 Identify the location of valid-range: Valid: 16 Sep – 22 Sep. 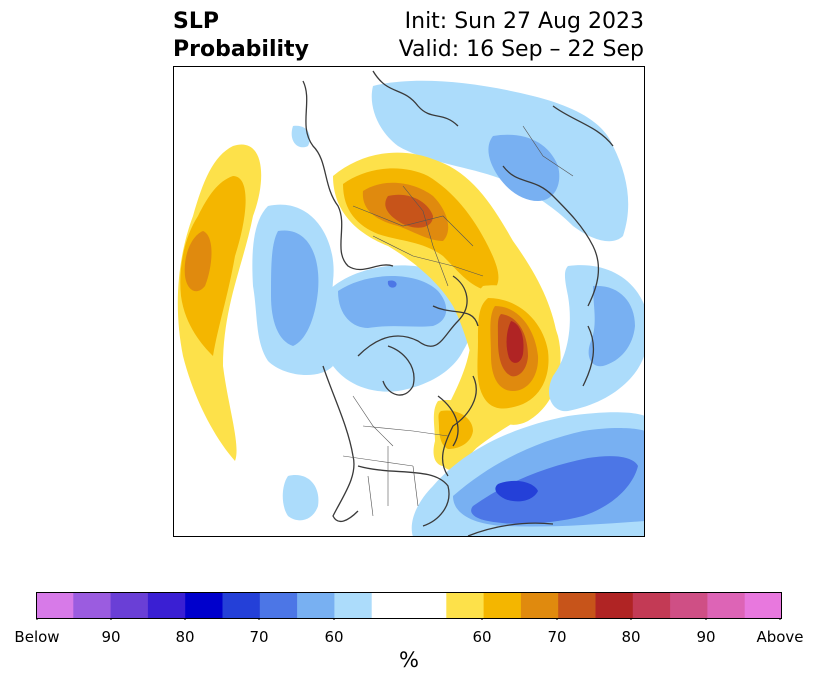
(521, 49).